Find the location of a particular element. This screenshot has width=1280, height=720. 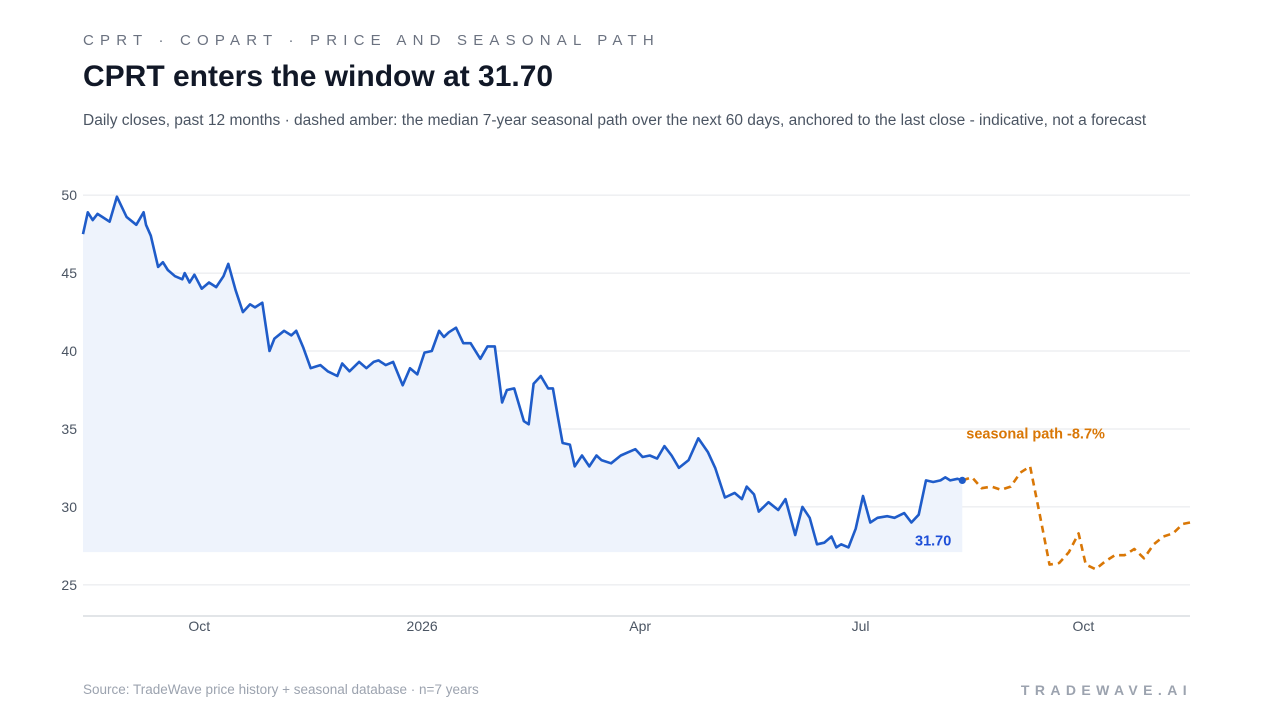

last-close-label: 31.70 is located at coordinates (933, 541).